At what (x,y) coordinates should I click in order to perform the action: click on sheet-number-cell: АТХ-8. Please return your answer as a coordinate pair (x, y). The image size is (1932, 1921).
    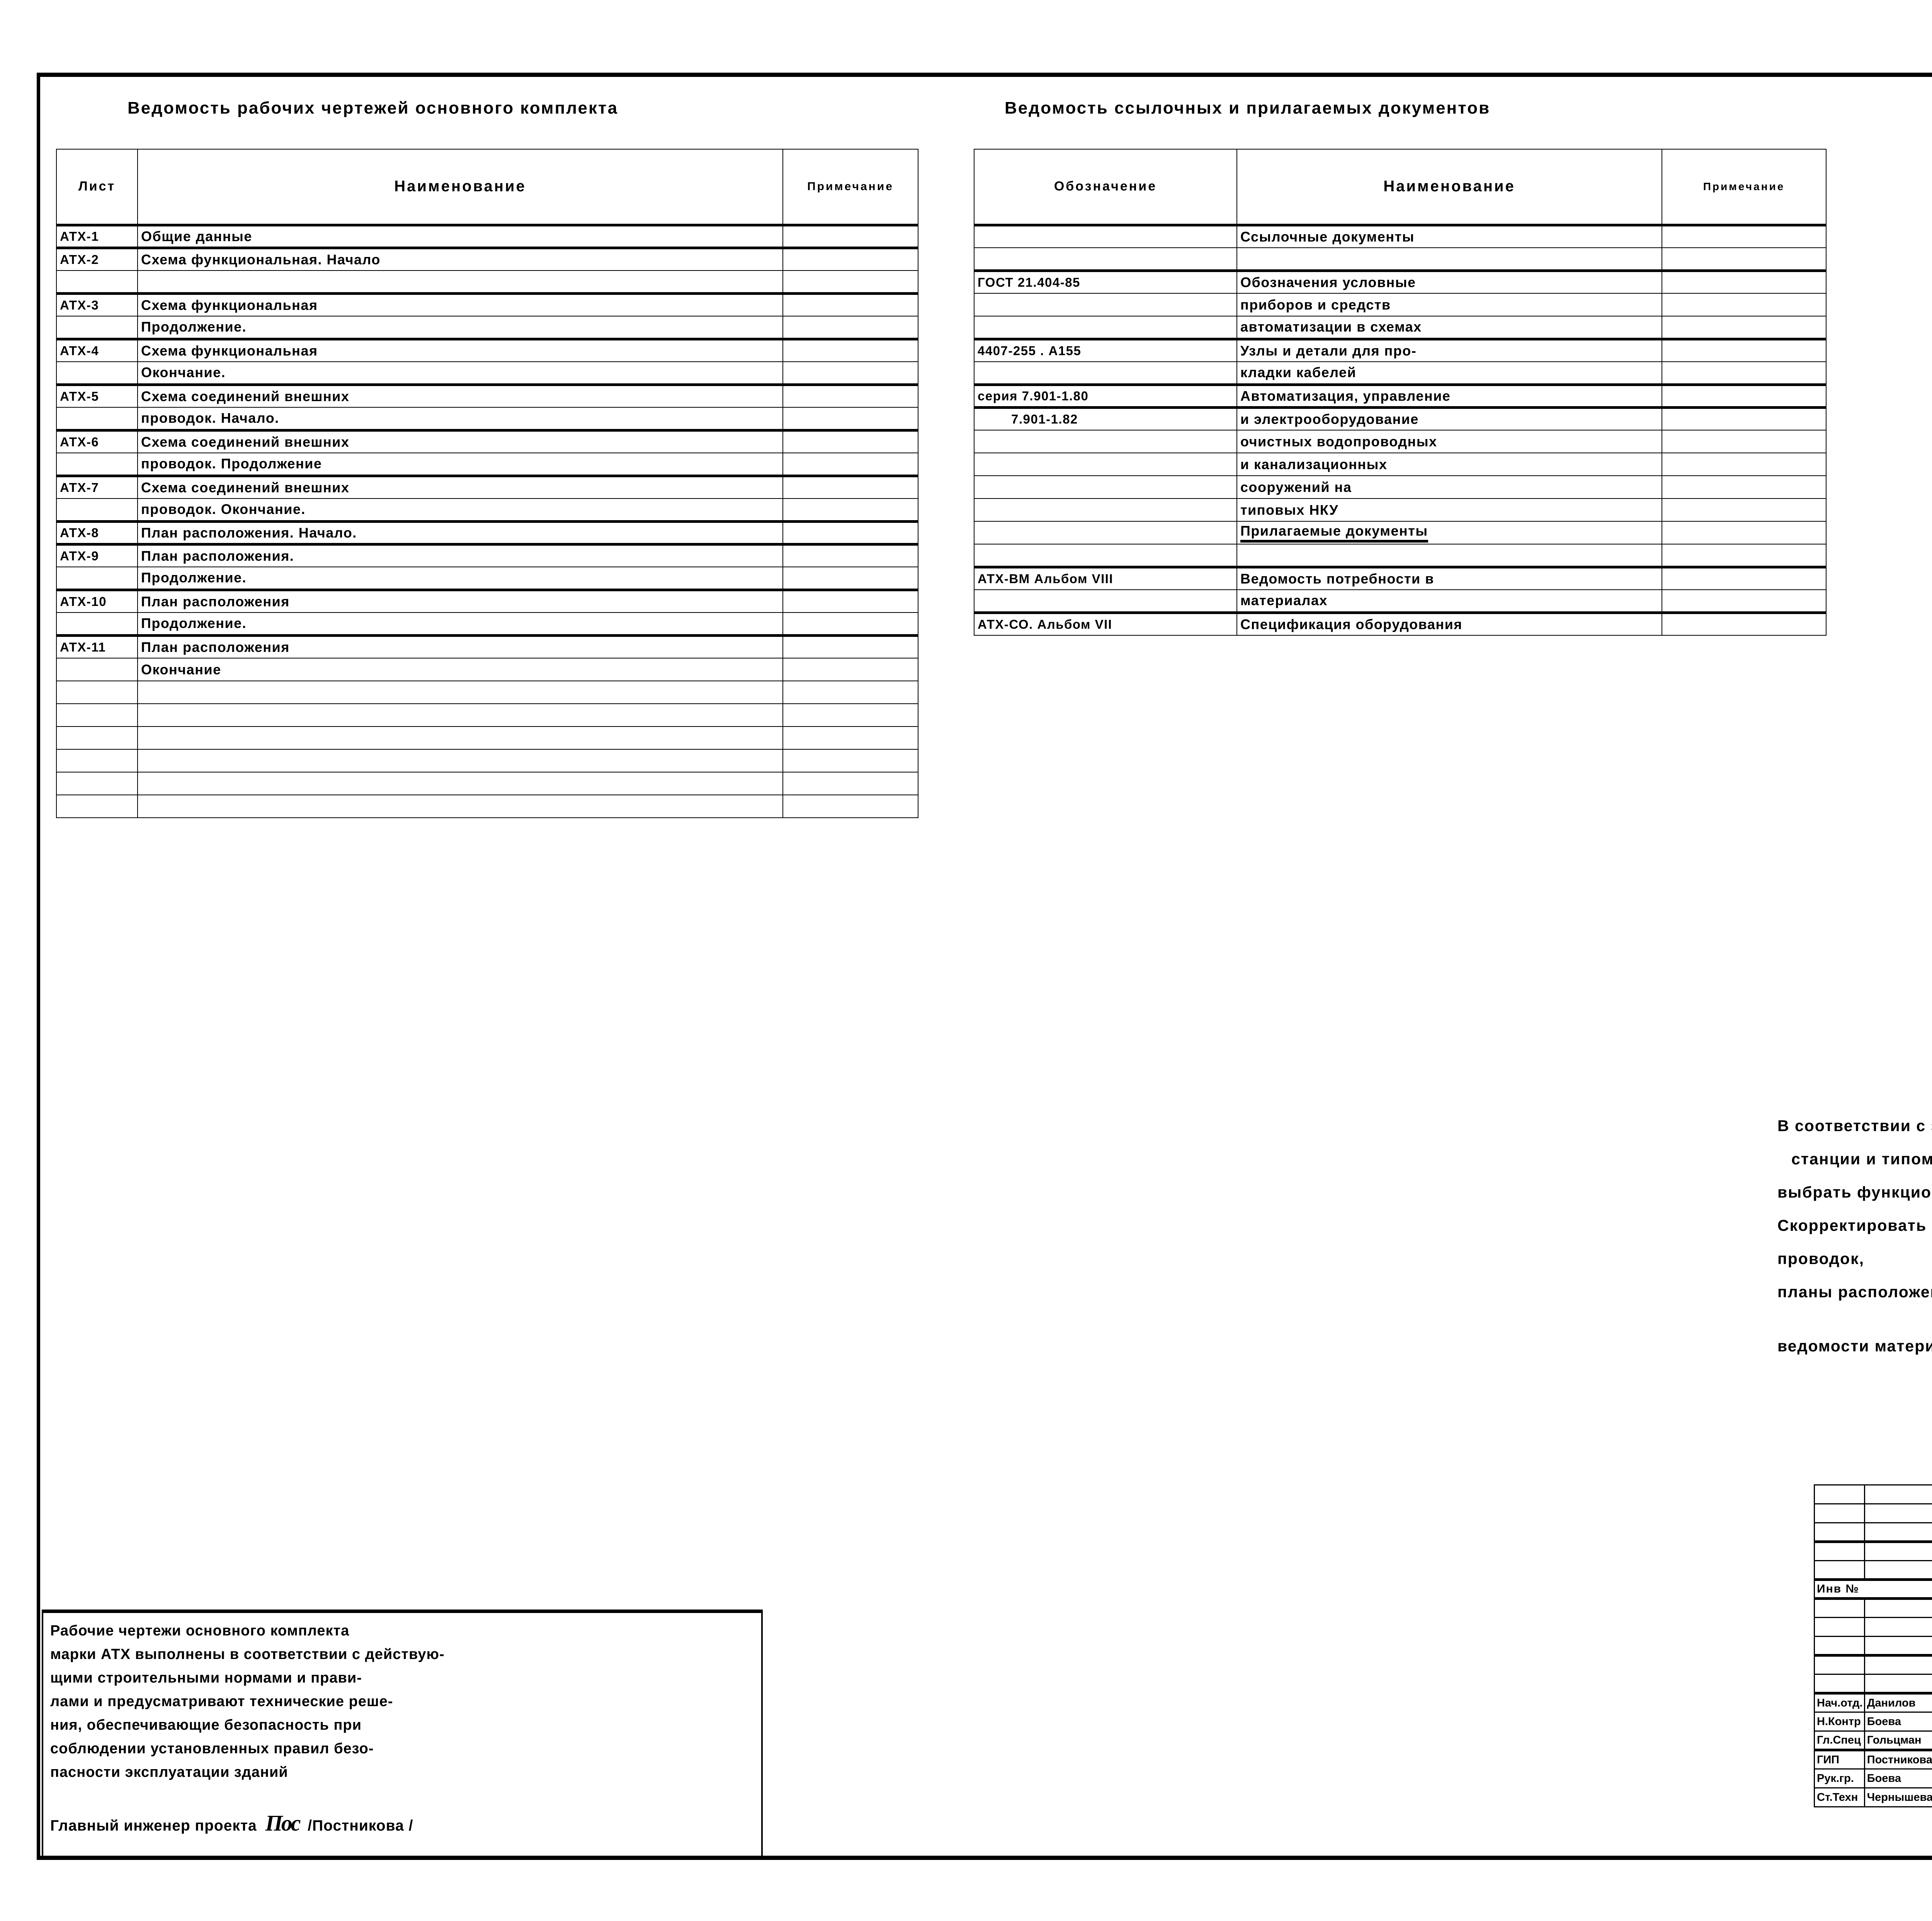
    Looking at the image, I should click on (97, 532).